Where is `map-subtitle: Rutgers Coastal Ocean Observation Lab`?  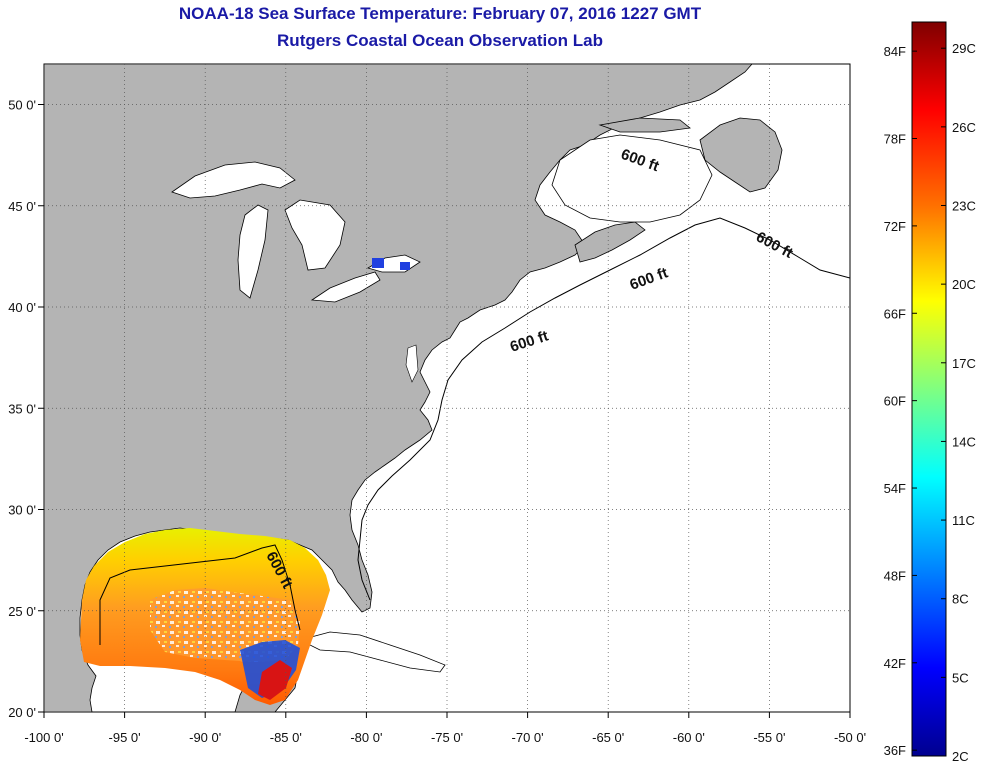
map-subtitle: Rutgers Coastal Ocean Observation Lab is located at coordinates (440, 40).